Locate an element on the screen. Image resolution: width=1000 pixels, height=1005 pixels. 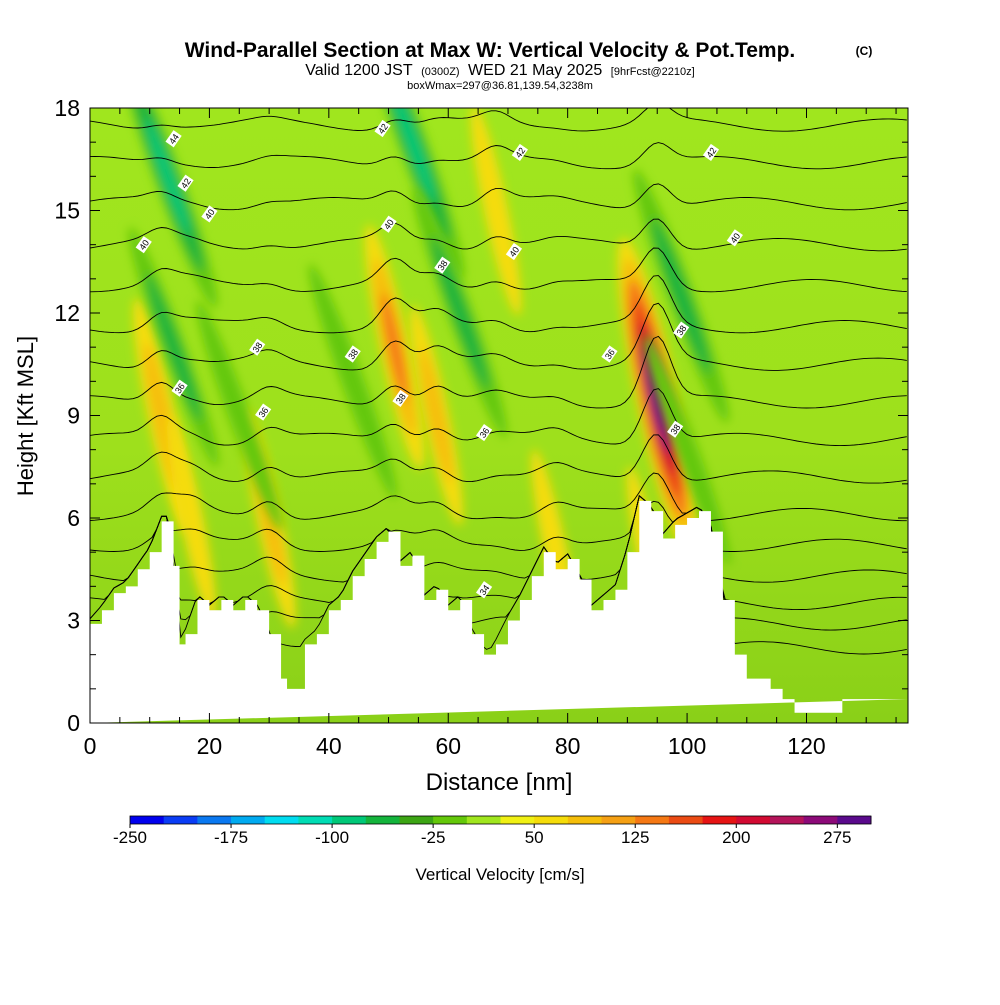
colorbar-frame is located at coordinates (500, 820).